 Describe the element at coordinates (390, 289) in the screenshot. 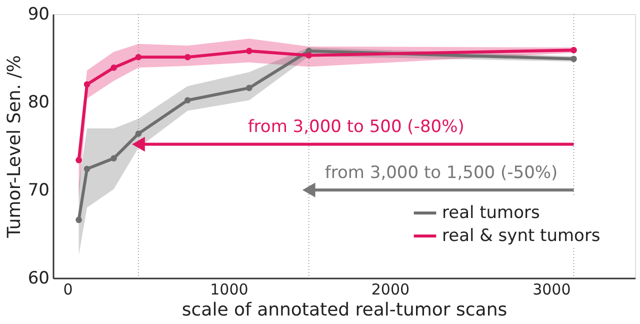

I see `x-tick-label: 2000` at that location.